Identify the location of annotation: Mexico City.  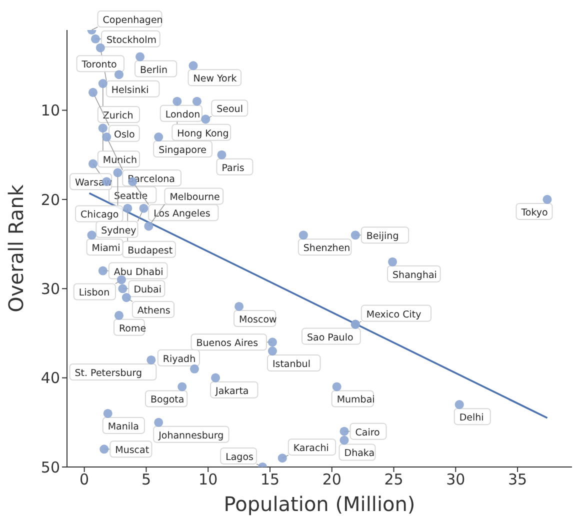
(394, 314).